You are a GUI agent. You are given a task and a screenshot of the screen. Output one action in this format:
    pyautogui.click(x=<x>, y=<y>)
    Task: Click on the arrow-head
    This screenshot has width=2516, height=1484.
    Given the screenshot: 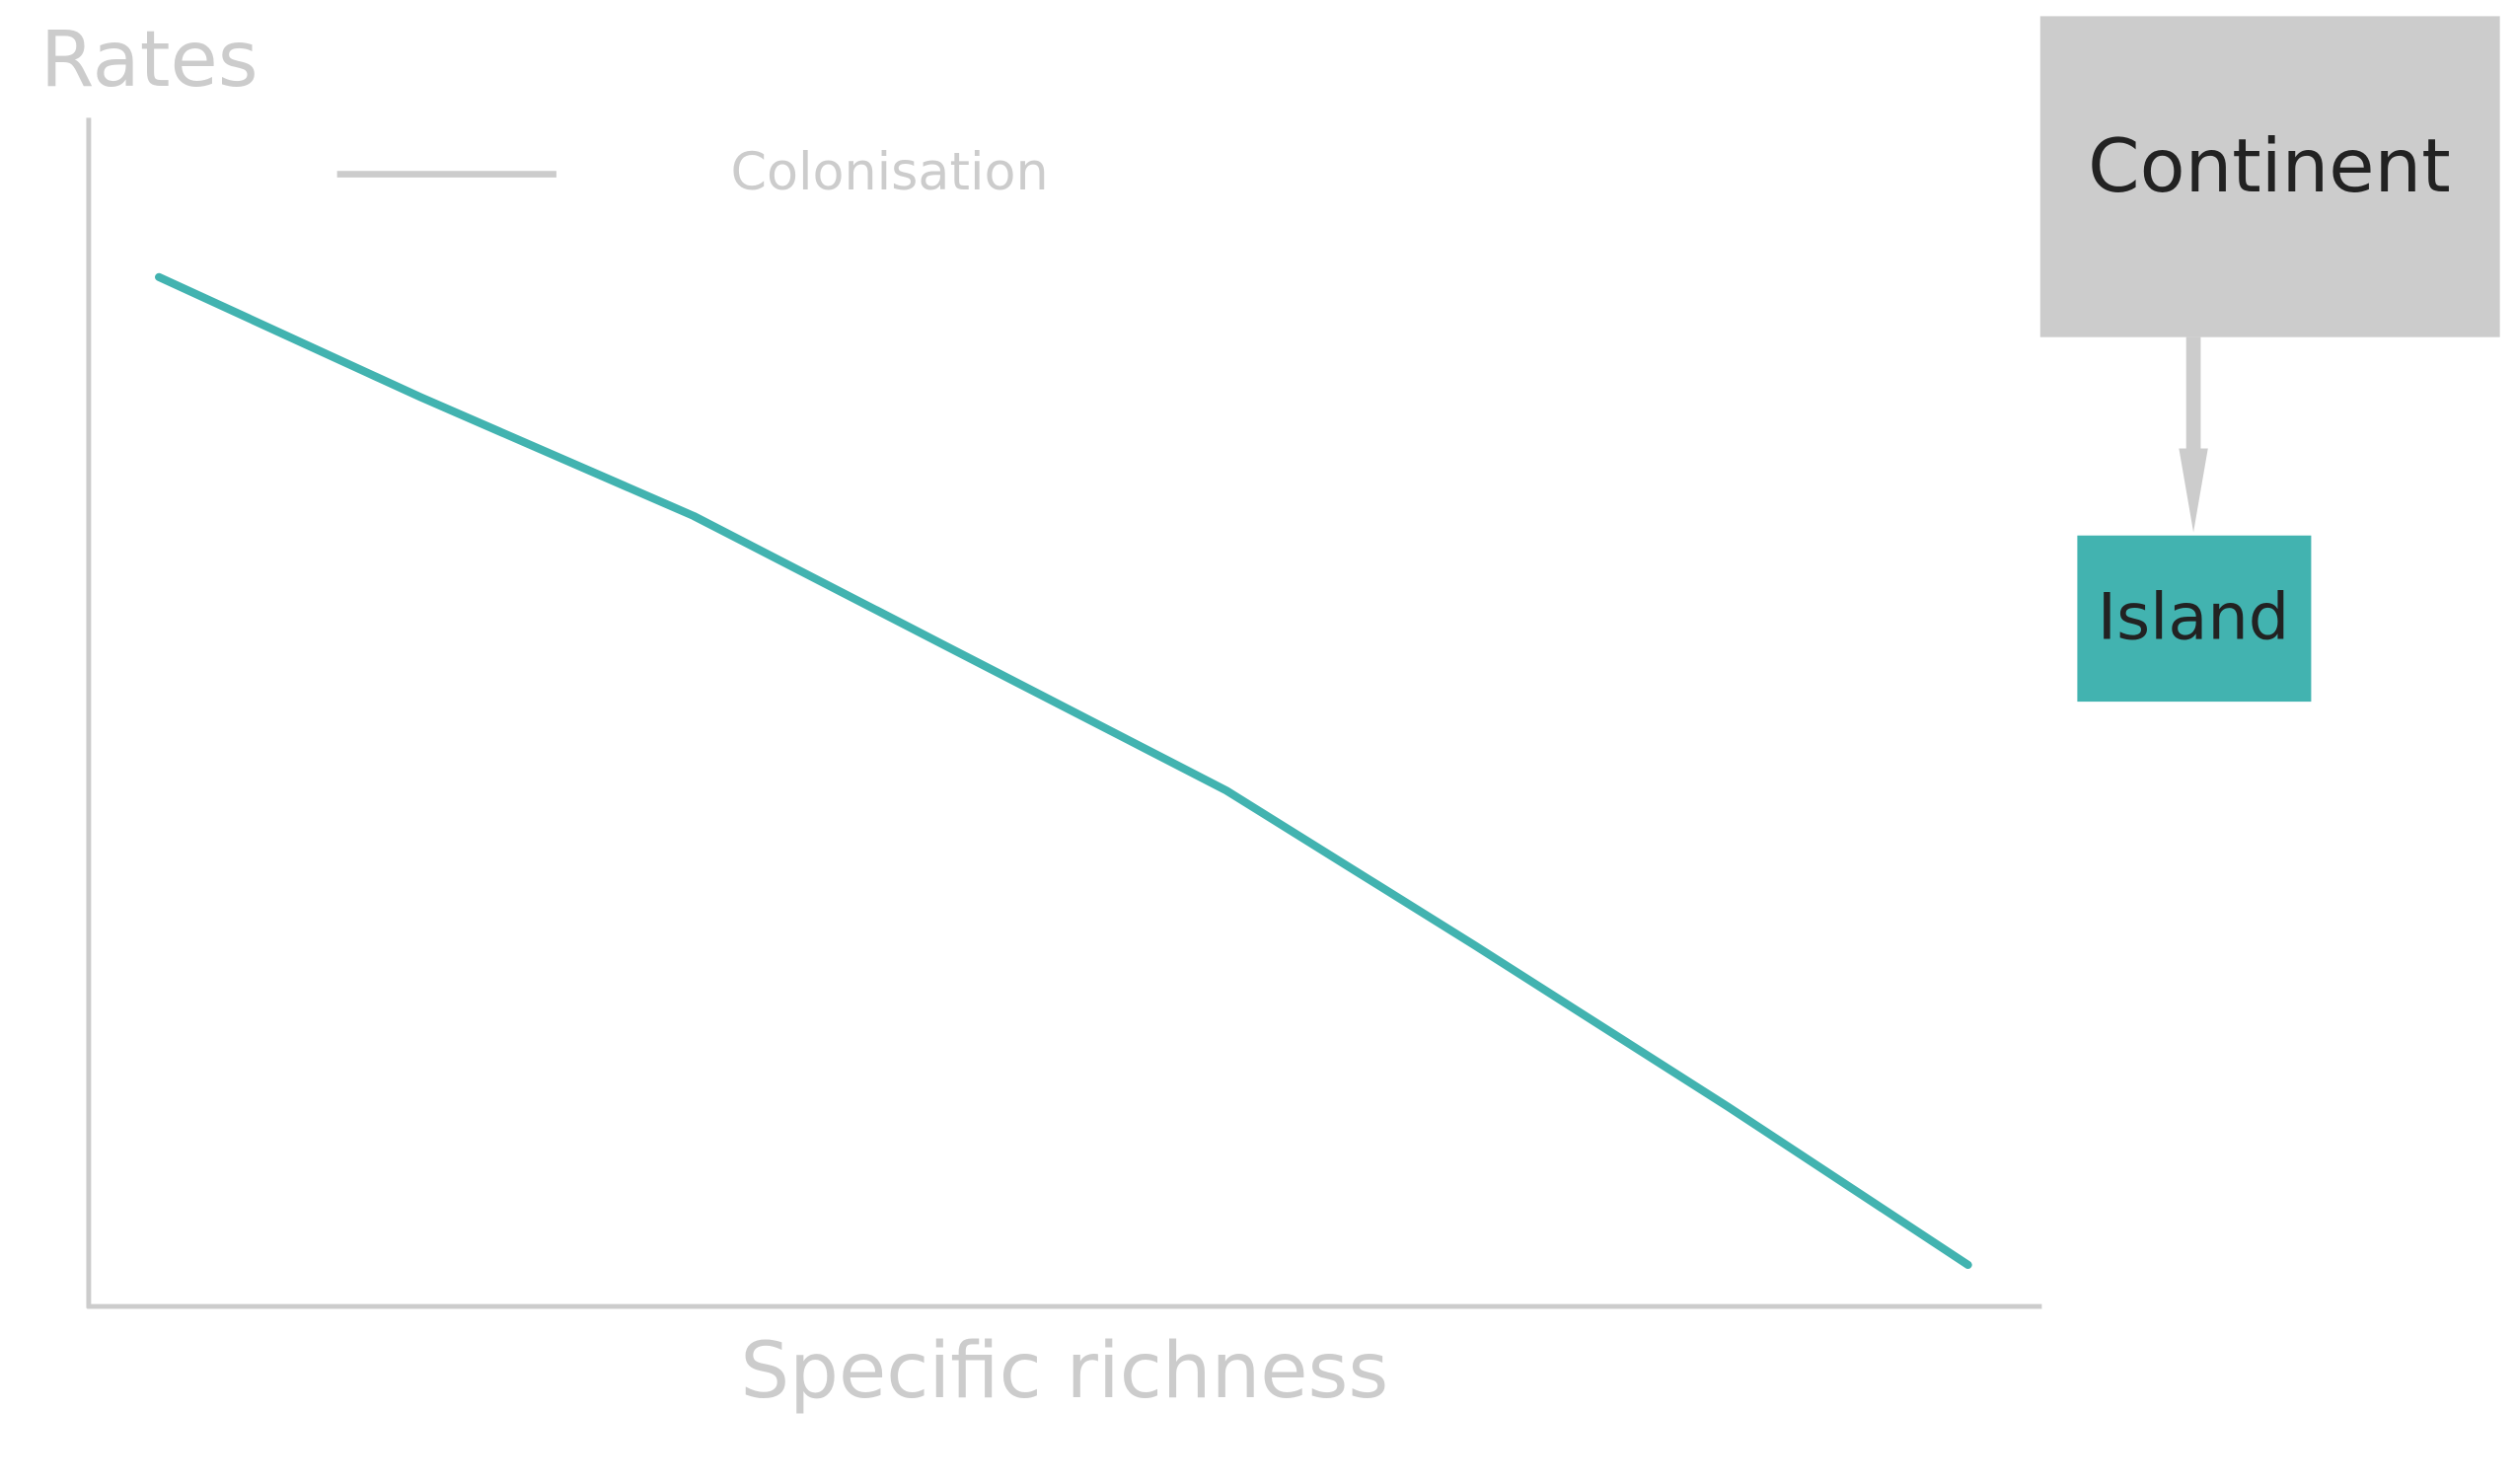 What is the action you would take?
    pyautogui.click(x=2194, y=490)
    